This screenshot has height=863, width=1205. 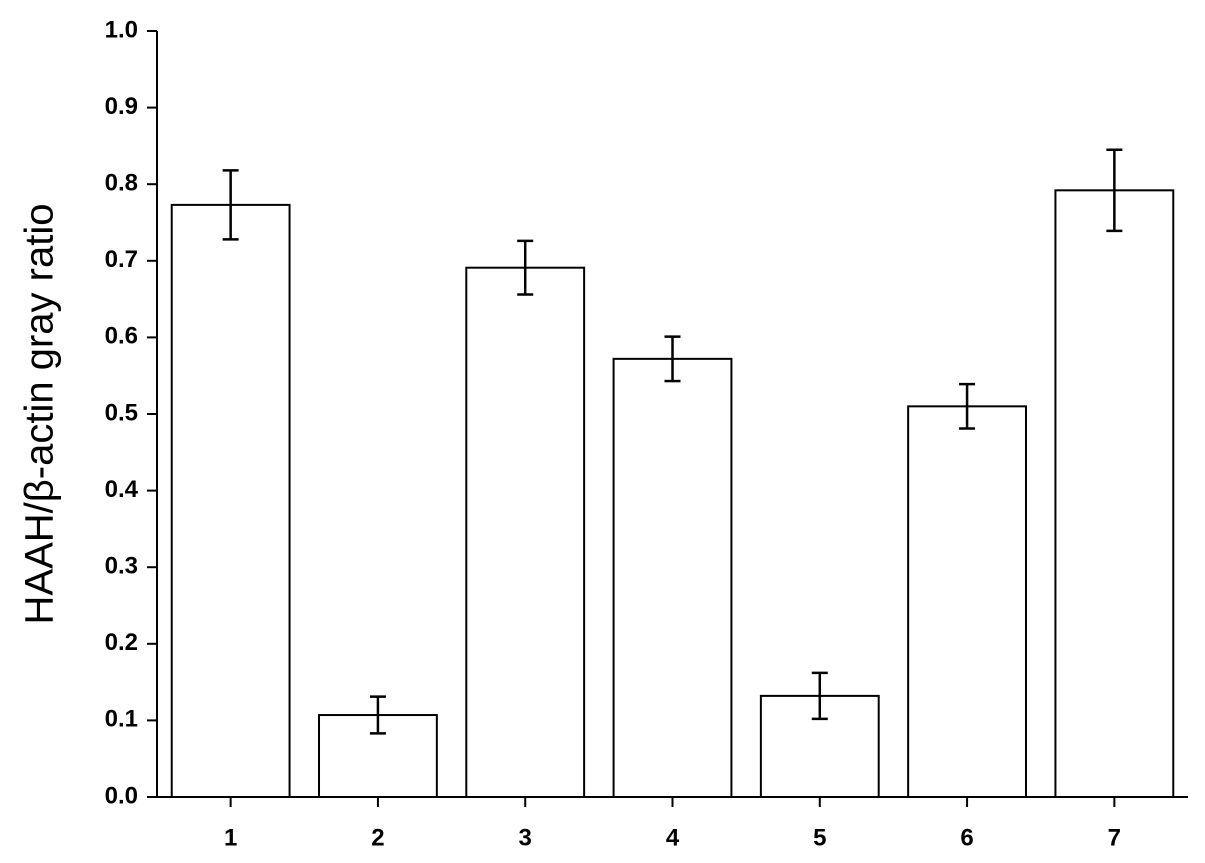 What do you see at coordinates (121, 412) in the screenshot?
I see `y-tick-label: 0.5` at bounding box center [121, 412].